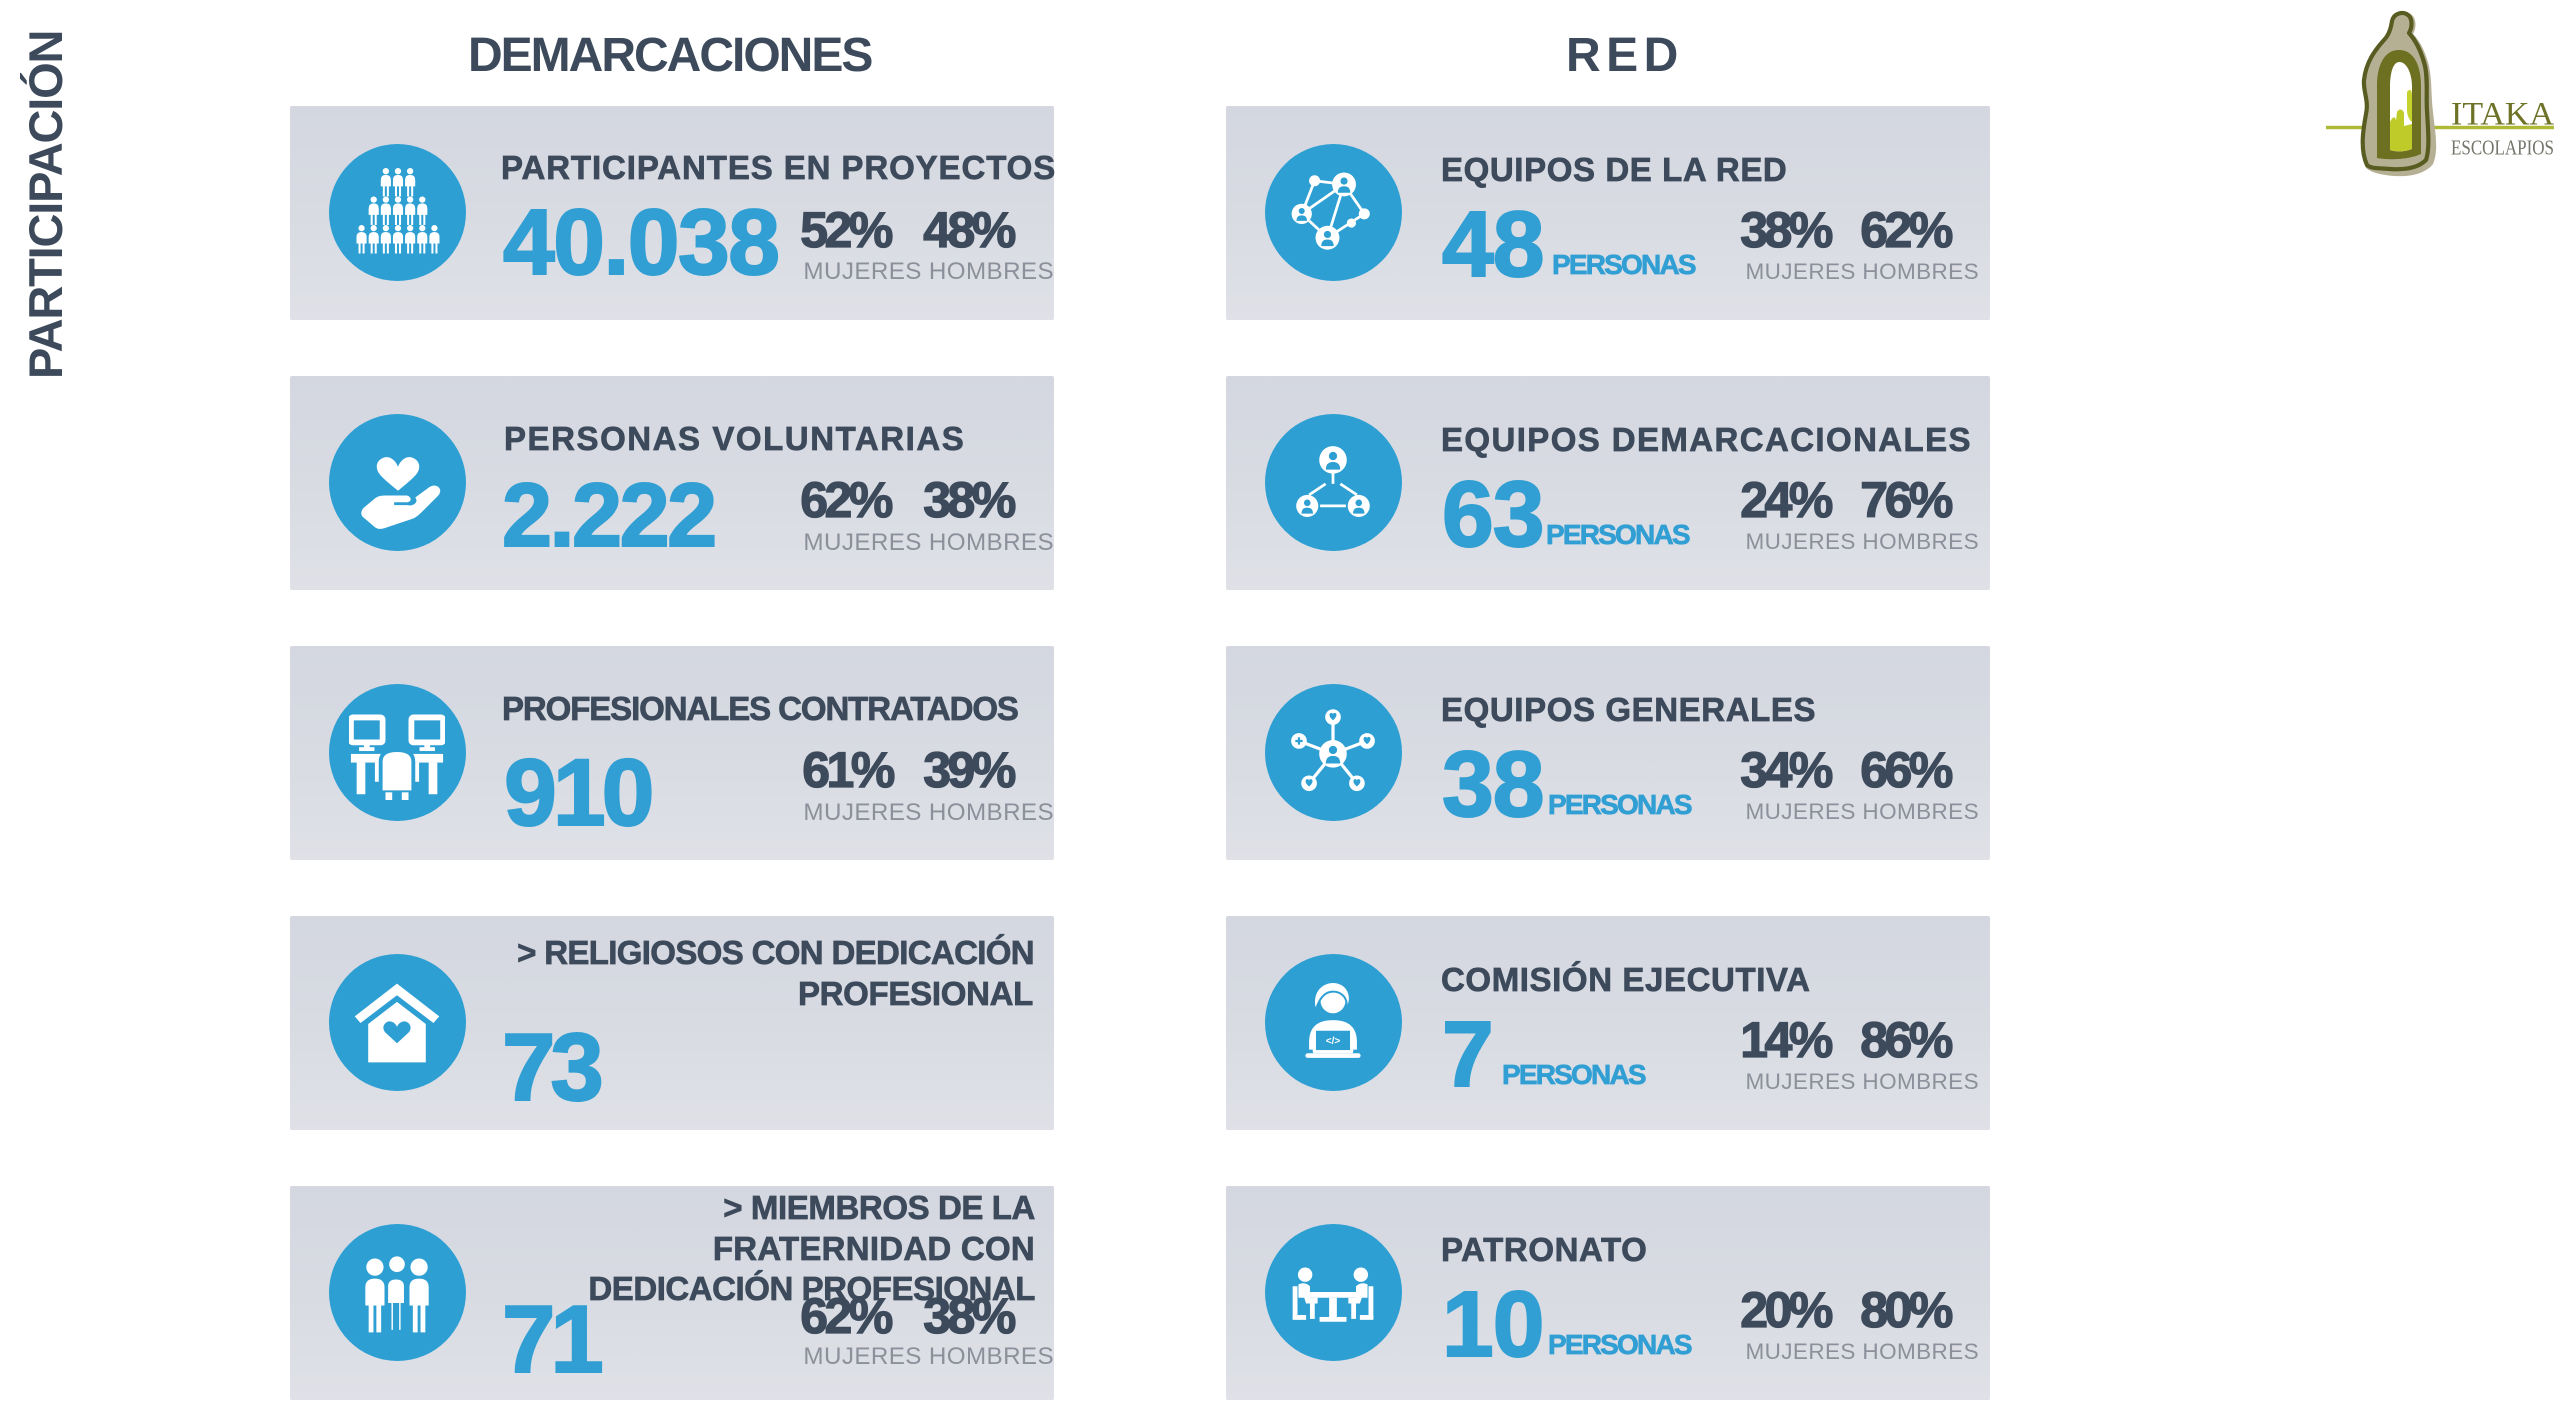  I want to click on svg-text: ESCOLAPIOS, so click(2502, 148).